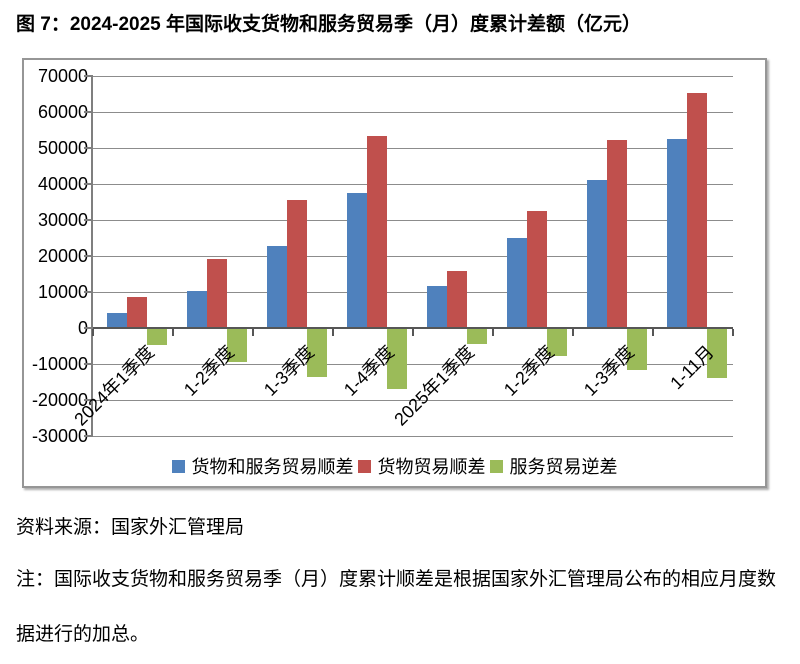  I want to click on y-axis-label: -10000, so click(59, 364).